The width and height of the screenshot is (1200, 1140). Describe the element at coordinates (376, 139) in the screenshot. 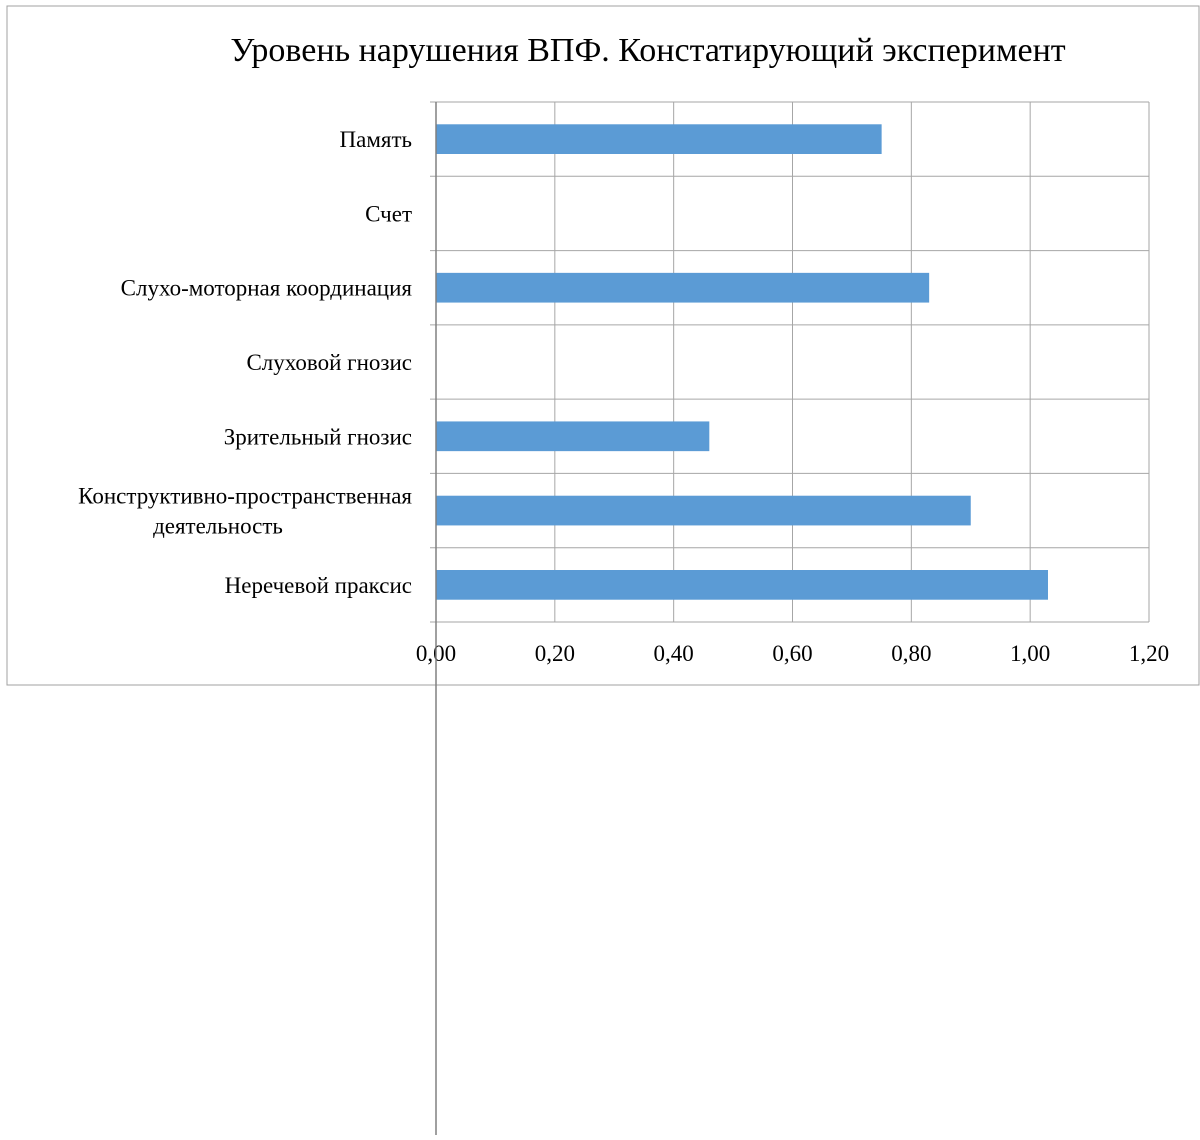

I see `category-label: Память` at that location.